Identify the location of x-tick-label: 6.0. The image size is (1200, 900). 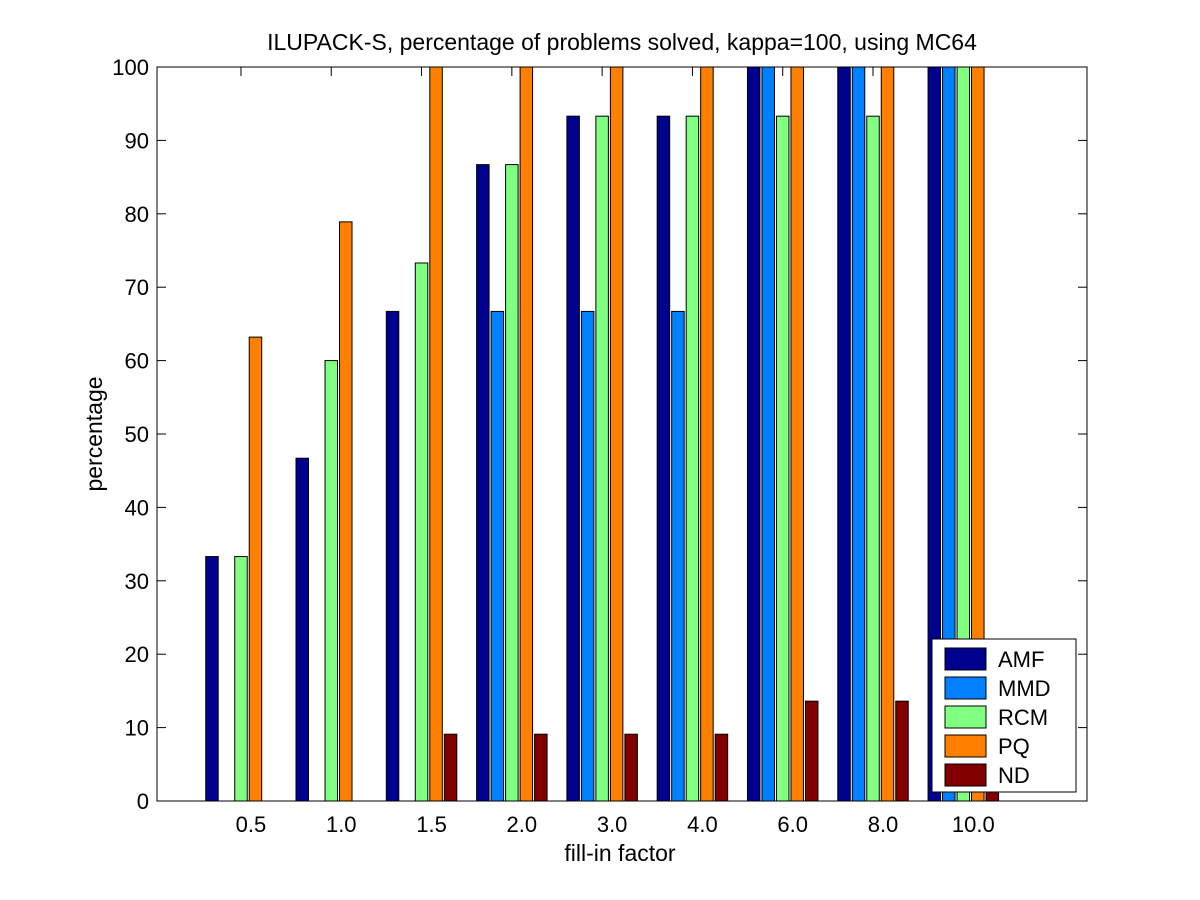
(792, 824).